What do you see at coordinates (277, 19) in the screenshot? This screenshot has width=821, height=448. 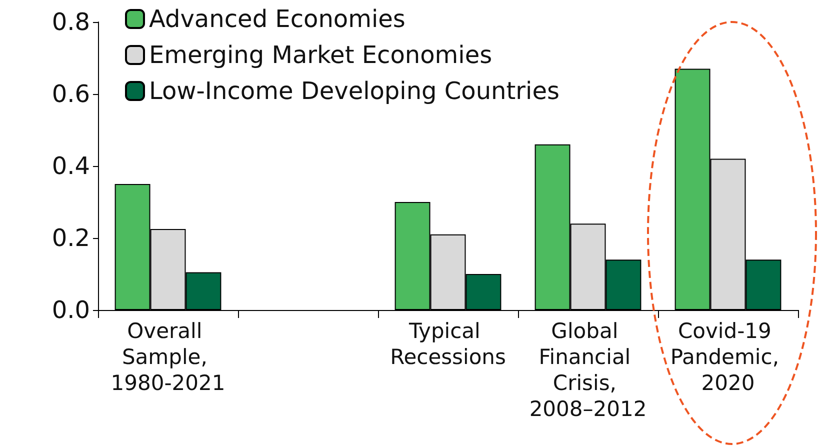 I see `legend-label: Advanced Economies` at bounding box center [277, 19].